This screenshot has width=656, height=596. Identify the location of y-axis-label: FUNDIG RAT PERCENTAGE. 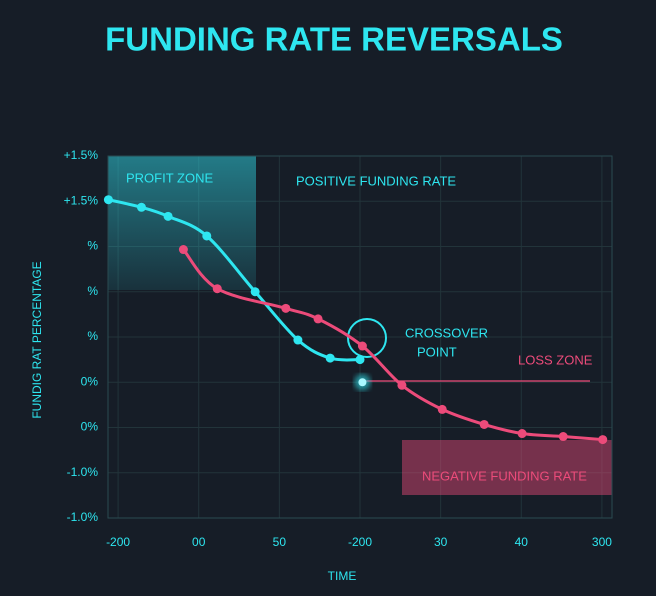
(37, 339).